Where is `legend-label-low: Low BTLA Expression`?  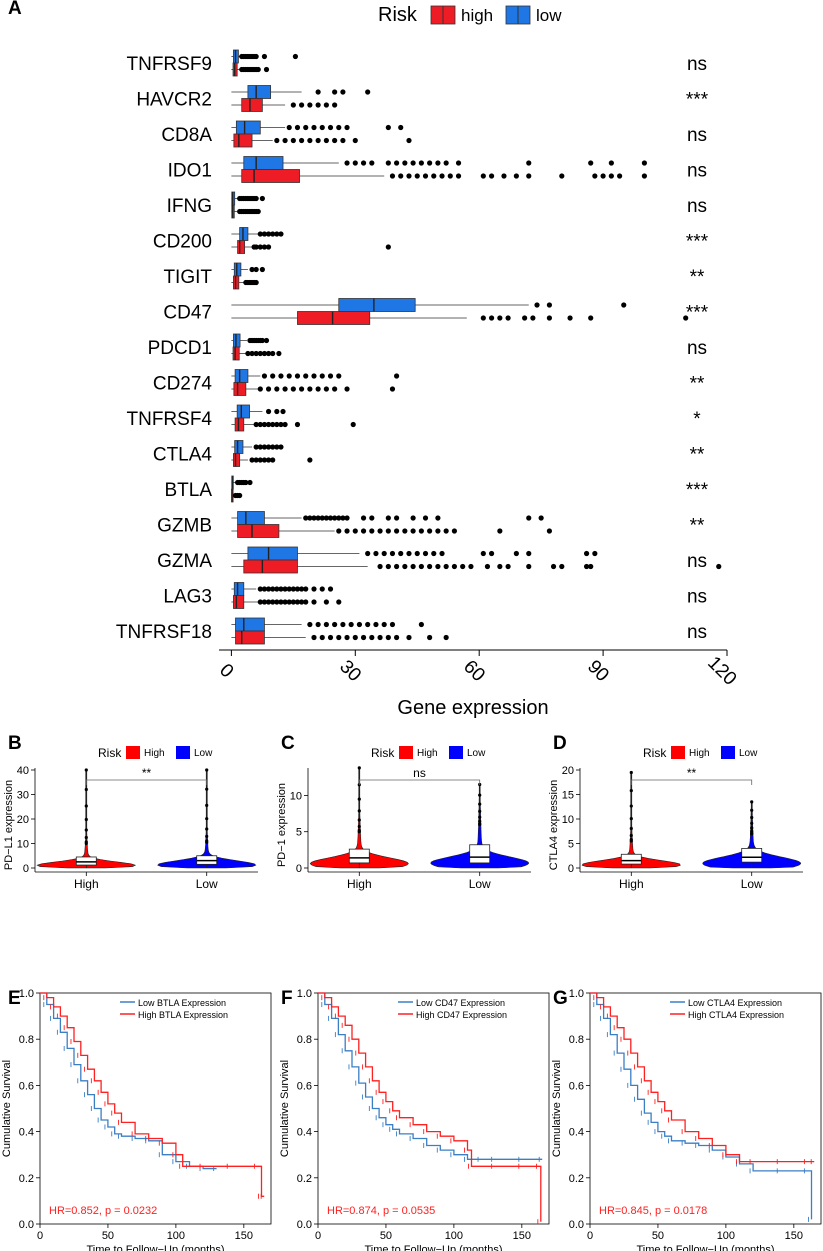
legend-label-low: Low BTLA Expression is located at coordinates (182, 1003).